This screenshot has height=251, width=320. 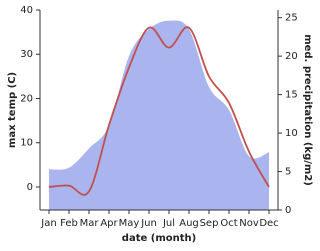 What do you see at coordinates (291, 95) in the screenshot?
I see `y2-tick-label: 15` at bounding box center [291, 95].